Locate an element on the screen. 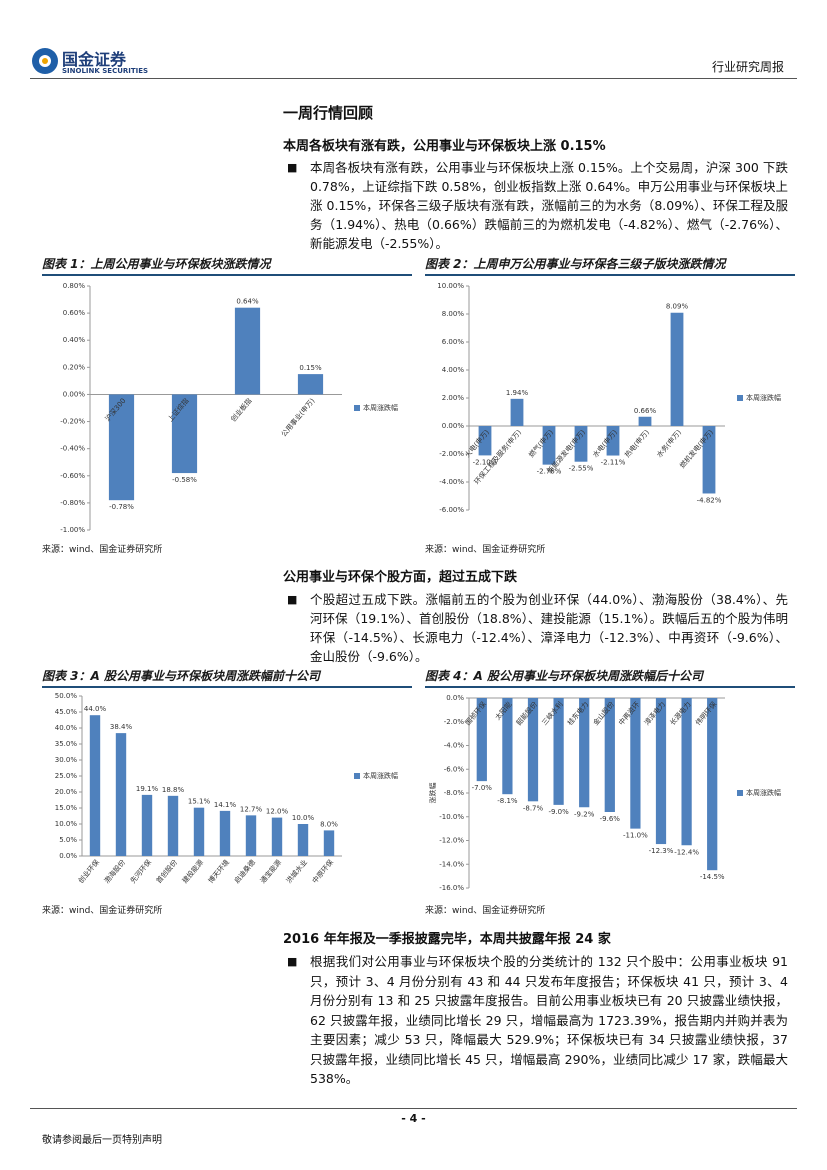 The height and width of the screenshot is (1170, 827). figure-title: 图表 3：A 股公用事业与环保板块周涨跌幅前十公司 is located at coordinates (227, 677).